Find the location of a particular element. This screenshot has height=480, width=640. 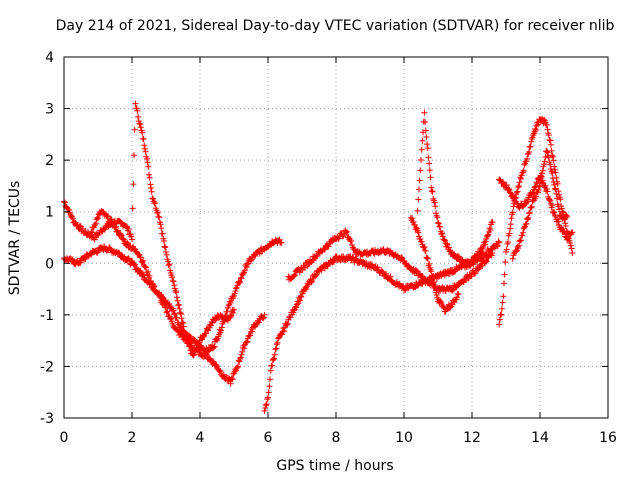

y-tick-label: 0 is located at coordinates (49, 264).